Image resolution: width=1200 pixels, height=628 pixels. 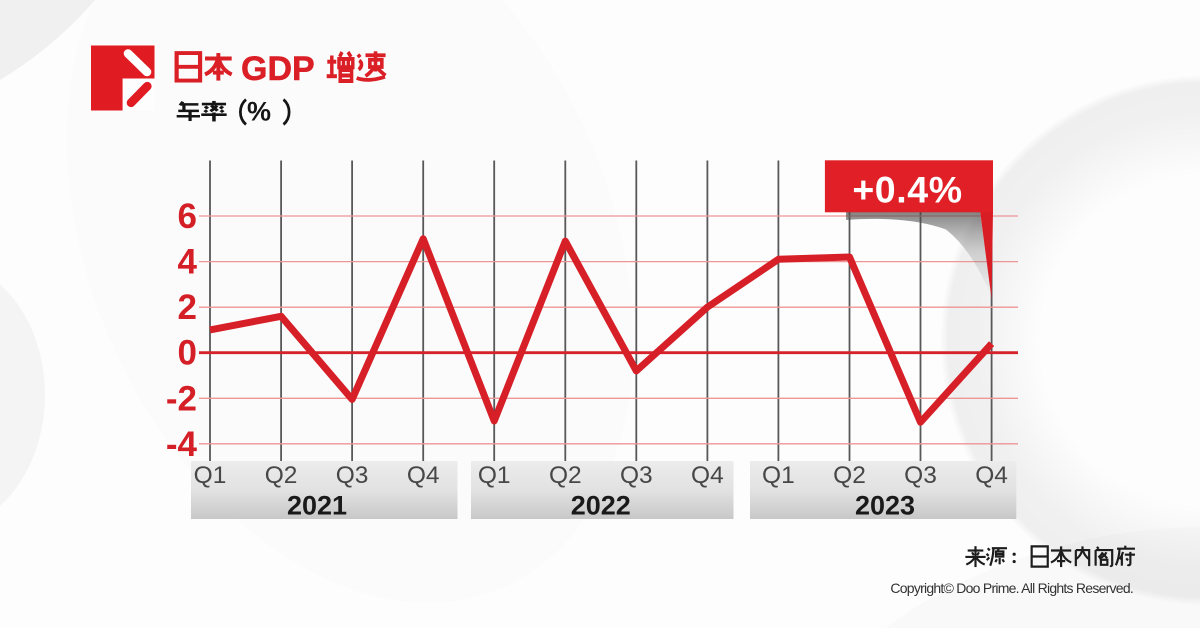 What do you see at coordinates (885, 506) in the screenshot?
I see `svg-text: 2023` at bounding box center [885, 506].